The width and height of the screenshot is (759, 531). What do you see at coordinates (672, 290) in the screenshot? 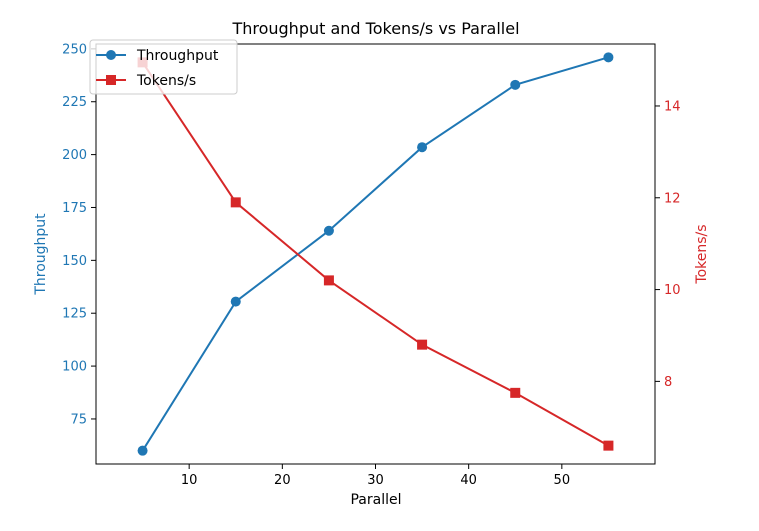
I see `y-right-tick-label: 10` at bounding box center [672, 290].